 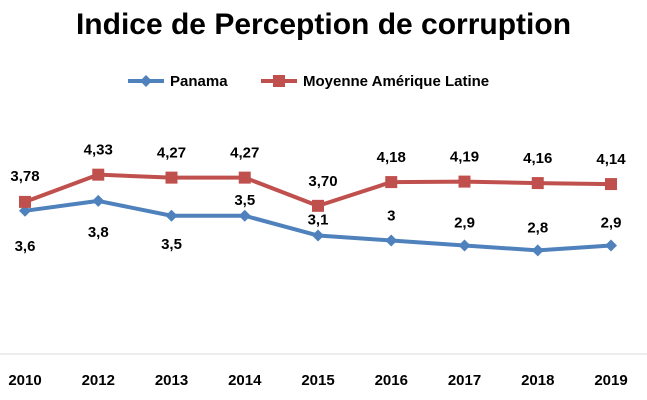 I want to click on x-tick-label: 2014, so click(x=245, y=380).